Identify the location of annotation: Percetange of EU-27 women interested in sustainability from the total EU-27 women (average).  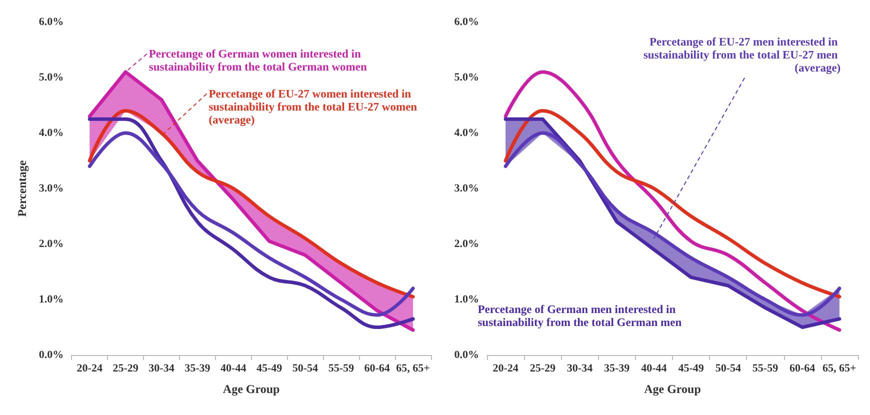
(314, 107).